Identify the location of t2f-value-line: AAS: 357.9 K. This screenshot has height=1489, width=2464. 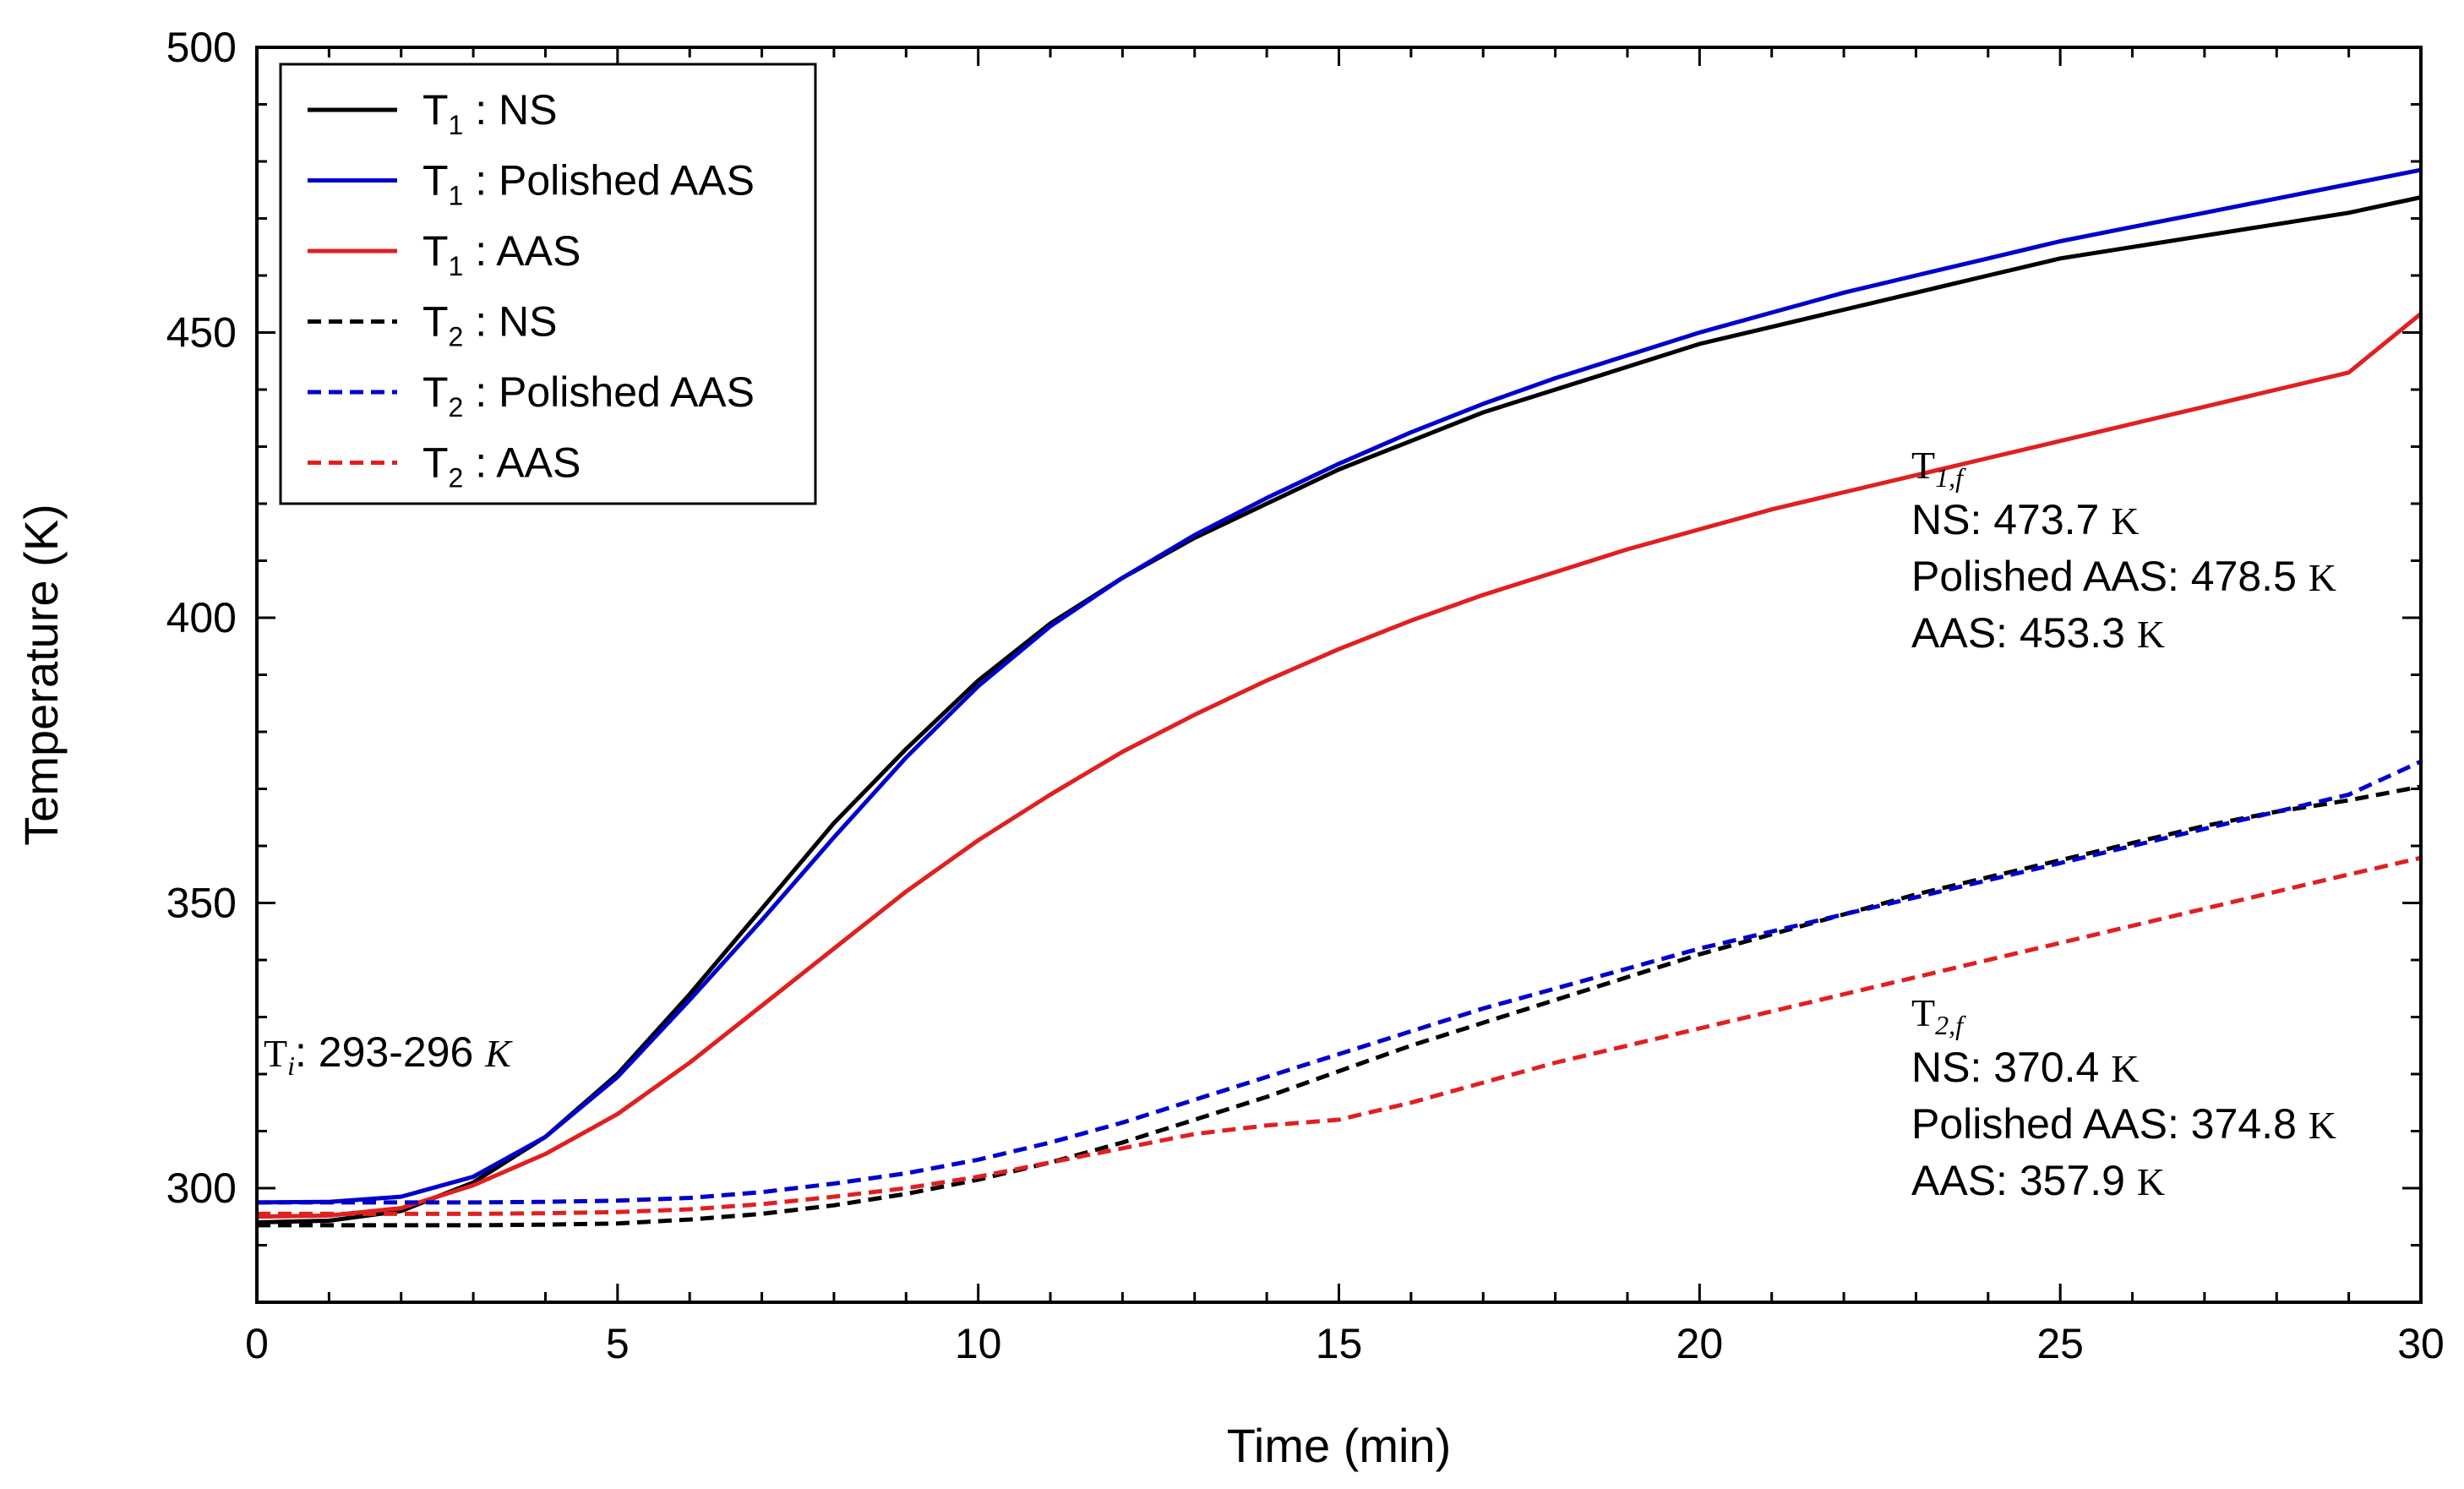
(2038, 1180).